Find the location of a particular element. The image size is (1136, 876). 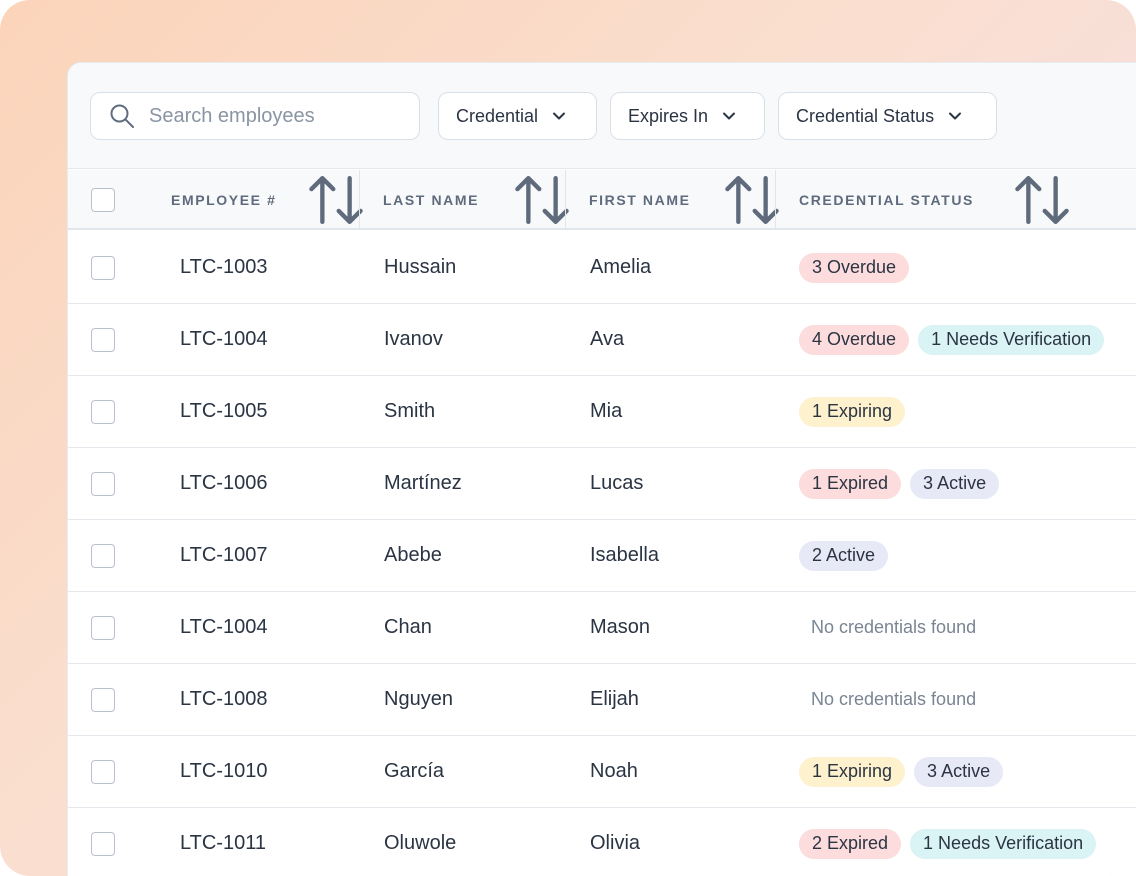

first-name-cell: Amelia is located at coordinates (621, 267).